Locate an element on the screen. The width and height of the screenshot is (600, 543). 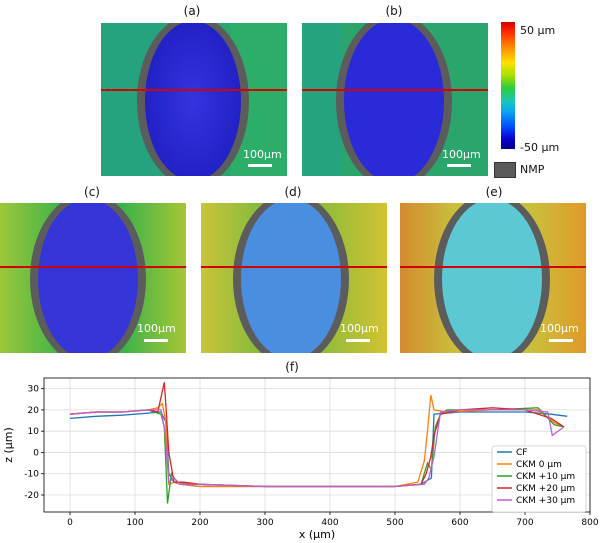
chart-legend: CF CKM 0 μm CKM +10 μm CKM +20 μm CKM +30 μm is located at coordinates (539, 479).